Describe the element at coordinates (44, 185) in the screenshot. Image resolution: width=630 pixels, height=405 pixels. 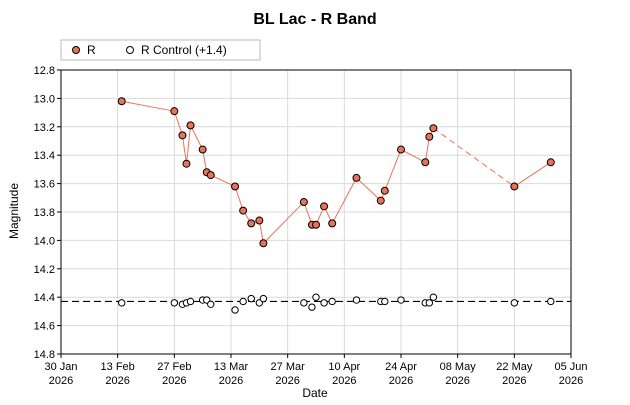
I see `y-tick-label: 13.6` at that location.